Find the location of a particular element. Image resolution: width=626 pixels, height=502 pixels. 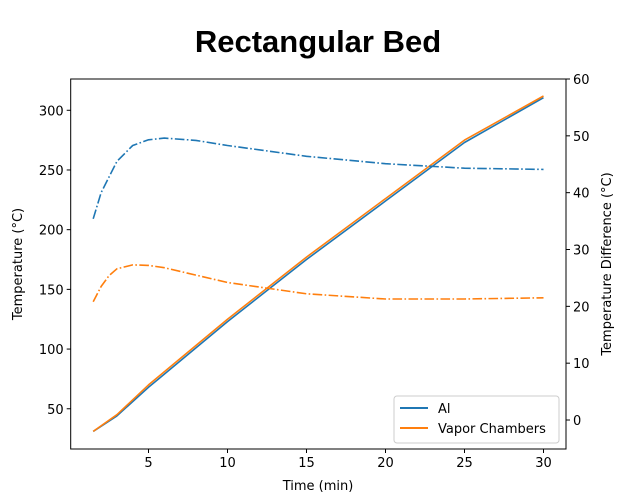

y-right-tick-label: 60 is located at coordinates (581, 80).